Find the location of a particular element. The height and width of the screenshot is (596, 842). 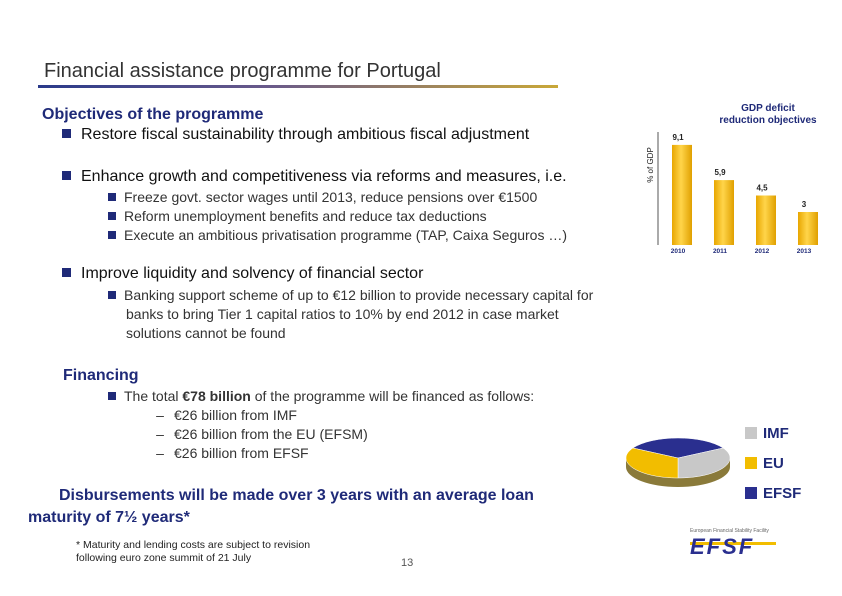

financing-line: – €26 billion from IMF is located at coordinates (225, 415).